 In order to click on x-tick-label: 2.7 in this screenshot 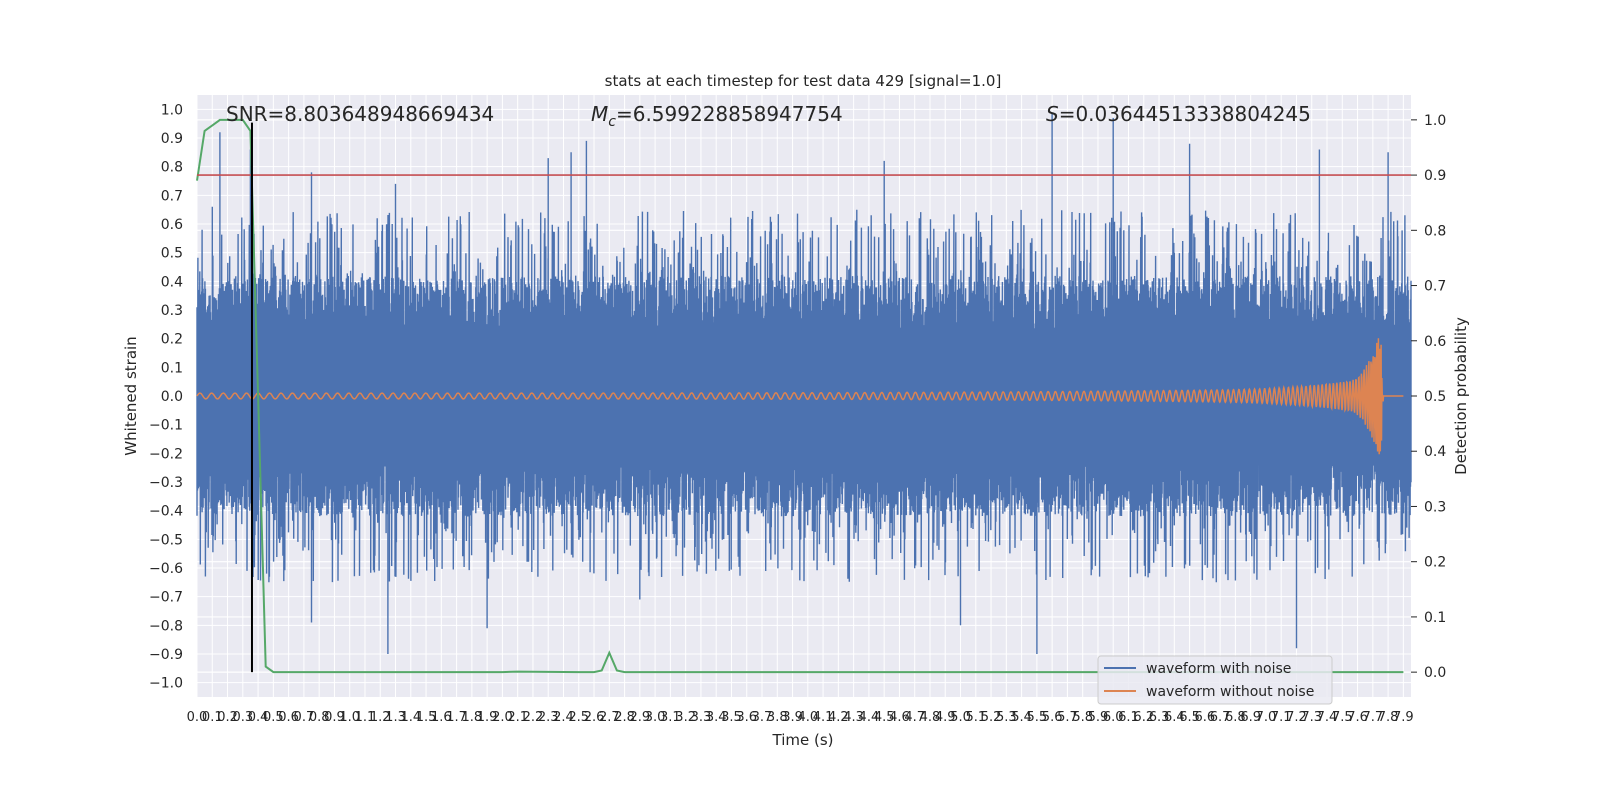, I will do `click(609, 717)`.